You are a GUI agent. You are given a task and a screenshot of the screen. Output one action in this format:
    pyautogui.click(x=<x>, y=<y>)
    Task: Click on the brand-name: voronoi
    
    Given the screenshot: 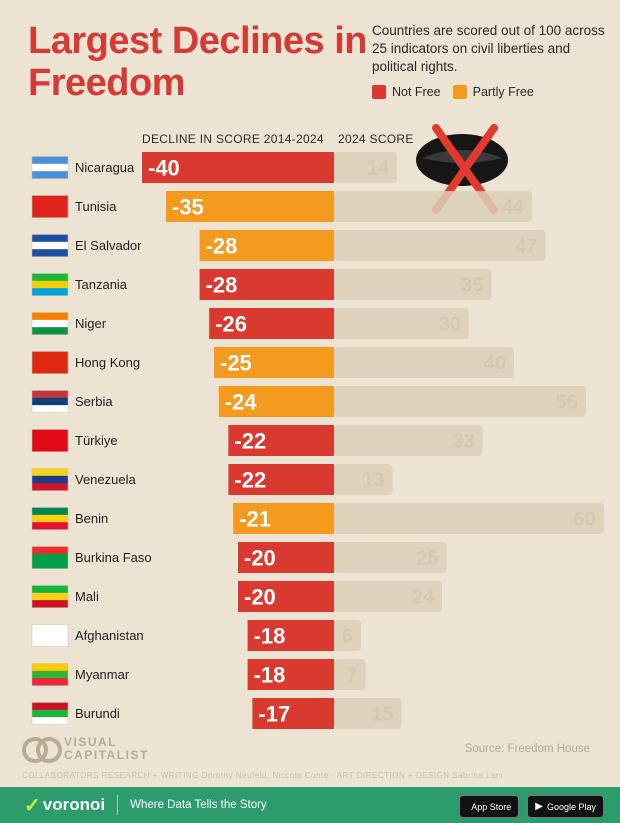 What is the action you would take?
    pyautogui.click(x=74, y=804)
    